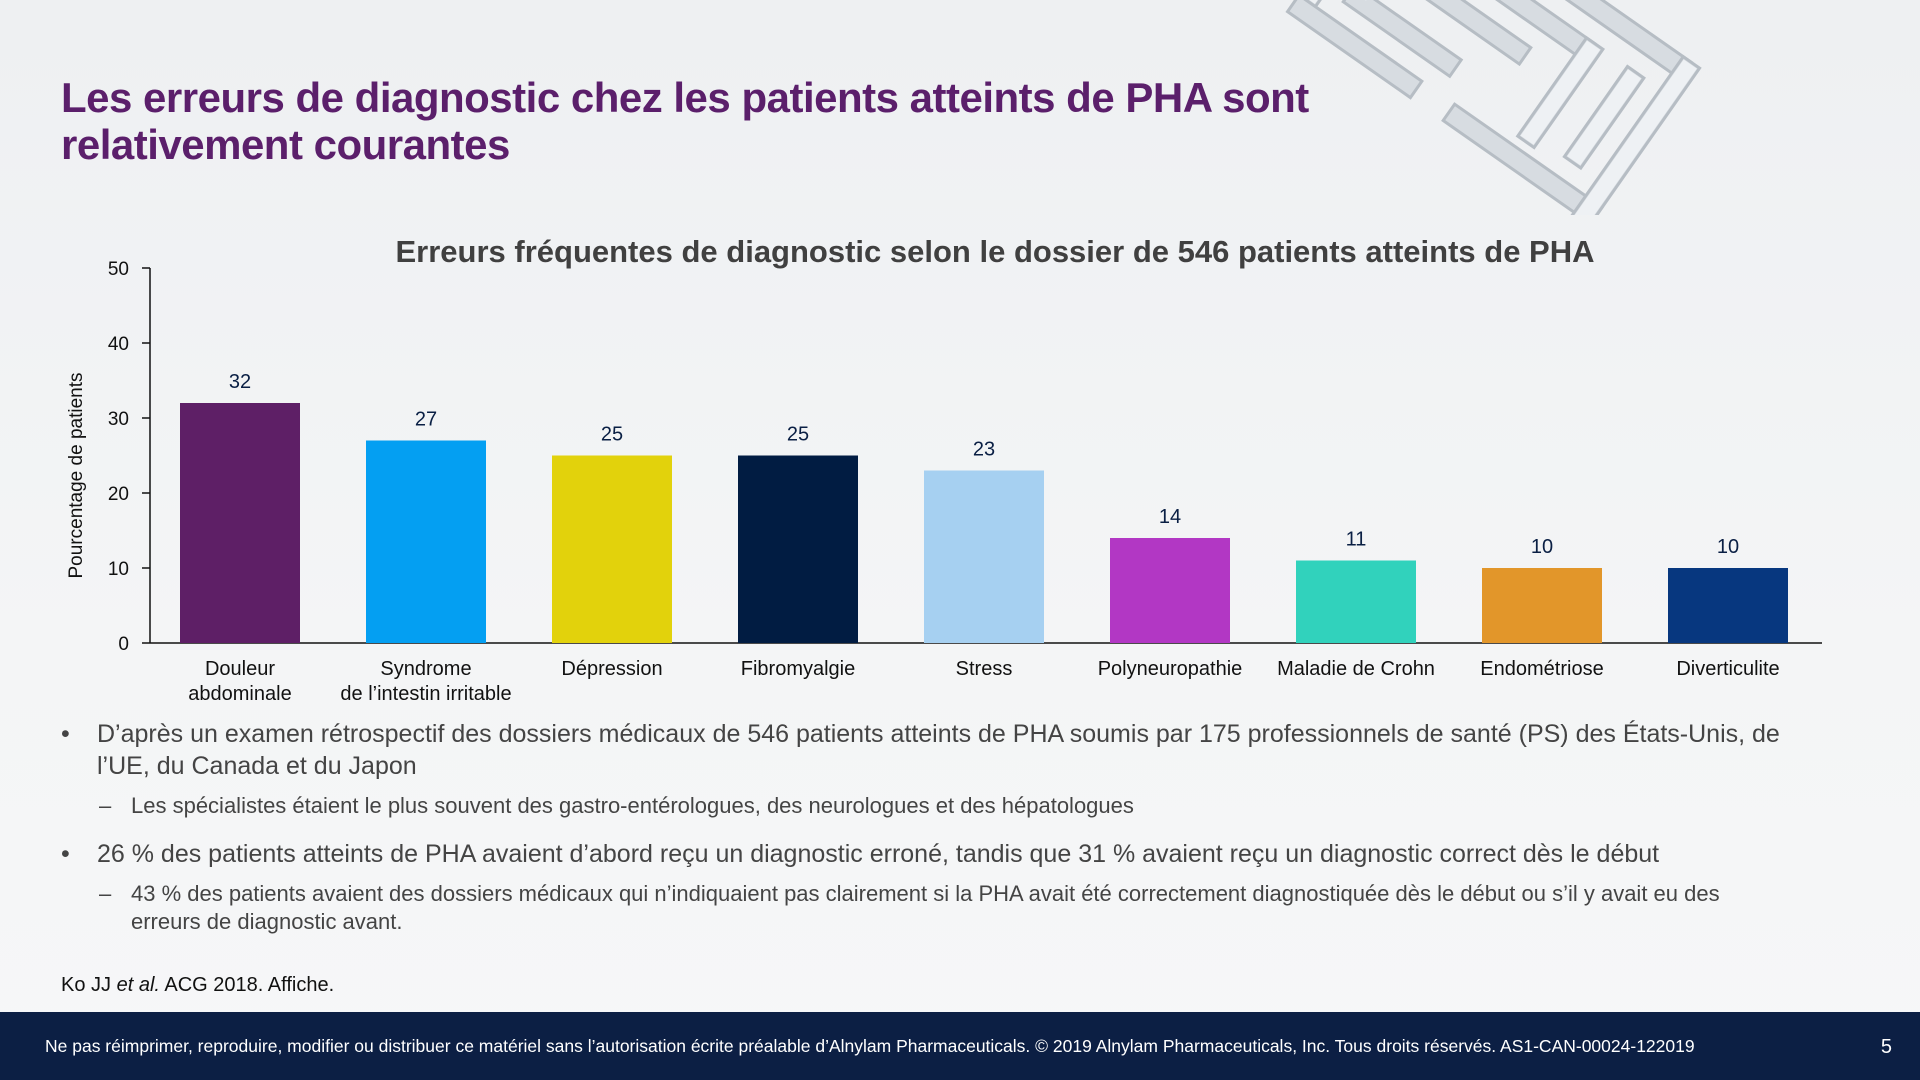 Image resolution: width=1920 pixels, height=1080 pixels. Describe the element at coordinates (118, 569) in the screenshot. I see `y-tick-label: 10` at that location.